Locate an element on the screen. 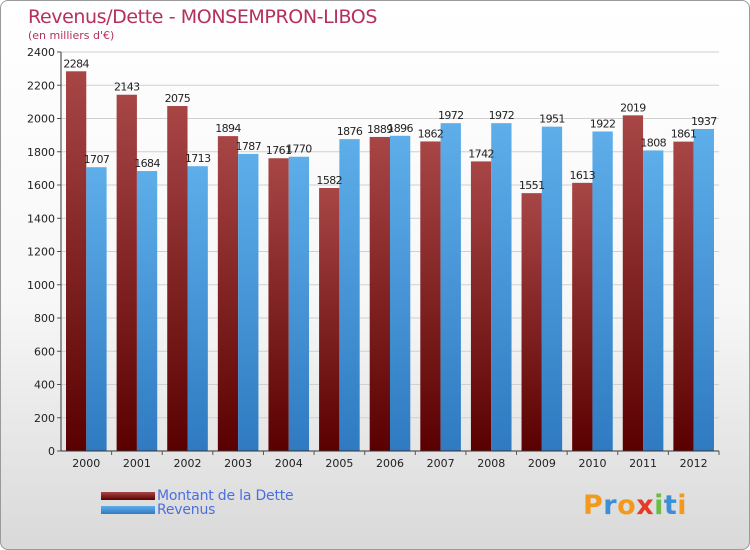 This screenshot has width=750, height=550. x-tick-label: 2001 is located at coordinates (137, 463).